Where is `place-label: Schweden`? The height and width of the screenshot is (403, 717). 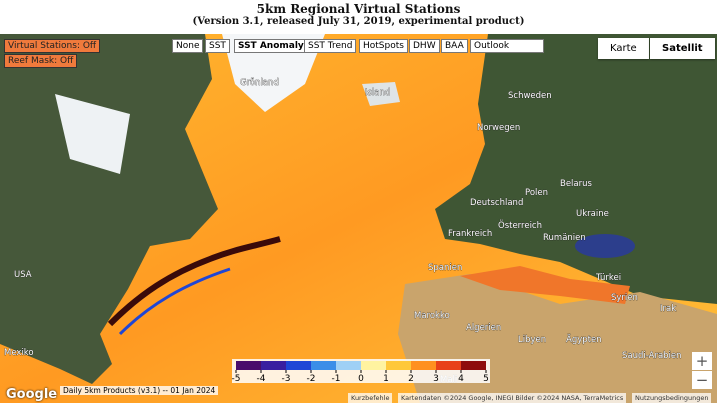 place-label: Schweden is located at coordinates (530, 96).